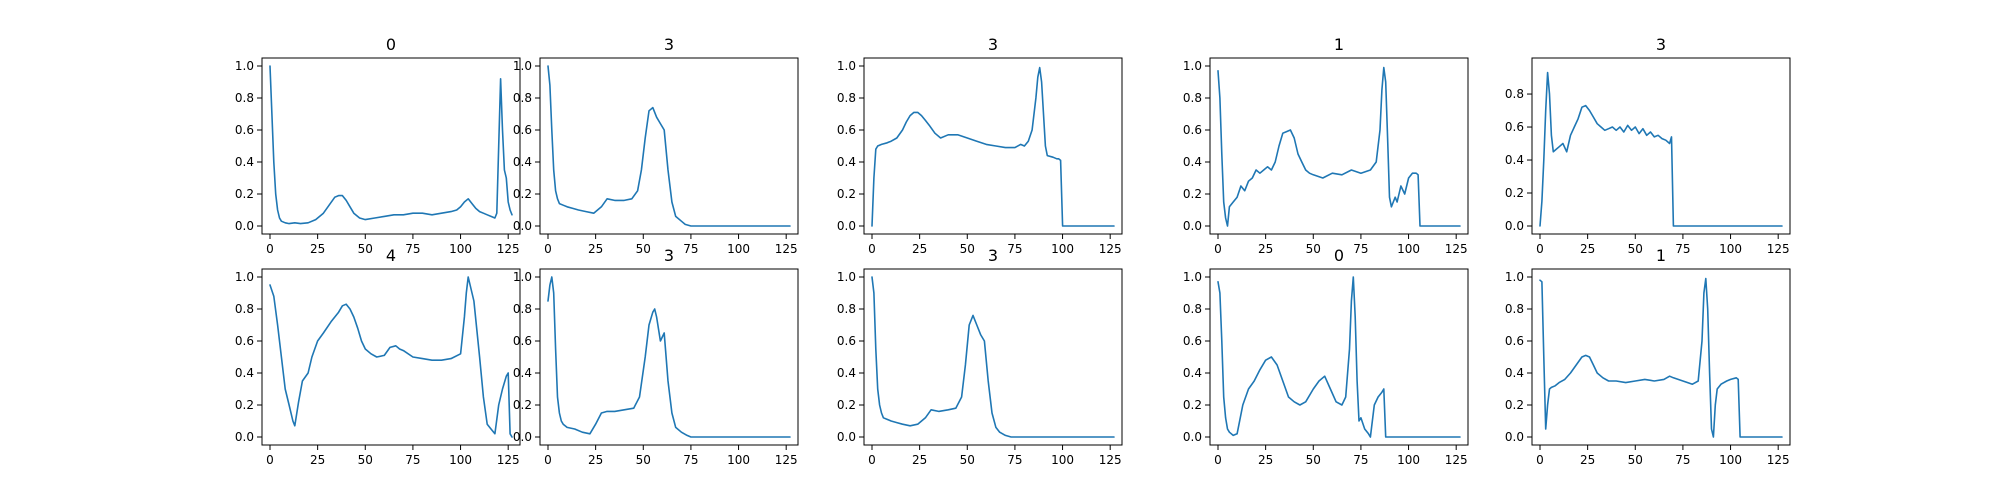  Describe the element at coordinates (1661, 255) in the screenshot. I see `panel-title: 1` at that location.